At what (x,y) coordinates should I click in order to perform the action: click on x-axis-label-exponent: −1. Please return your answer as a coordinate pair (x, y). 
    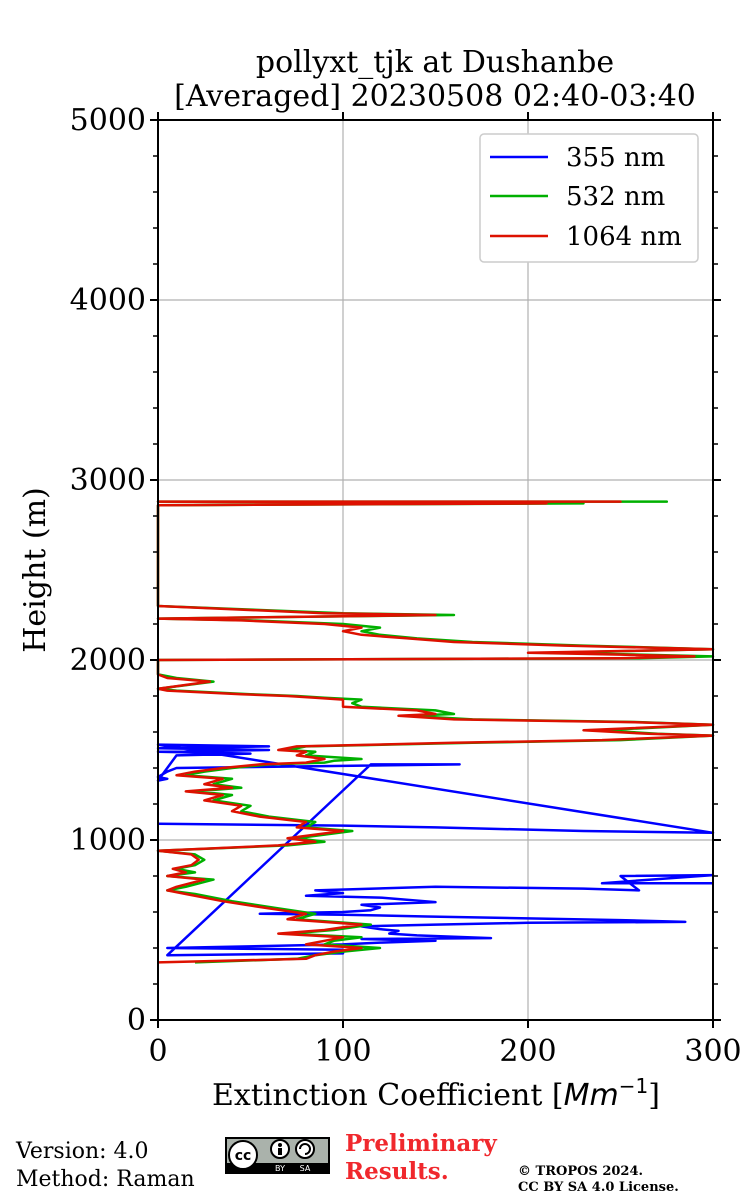
    Looking at the image, I should click on (633, 1086).